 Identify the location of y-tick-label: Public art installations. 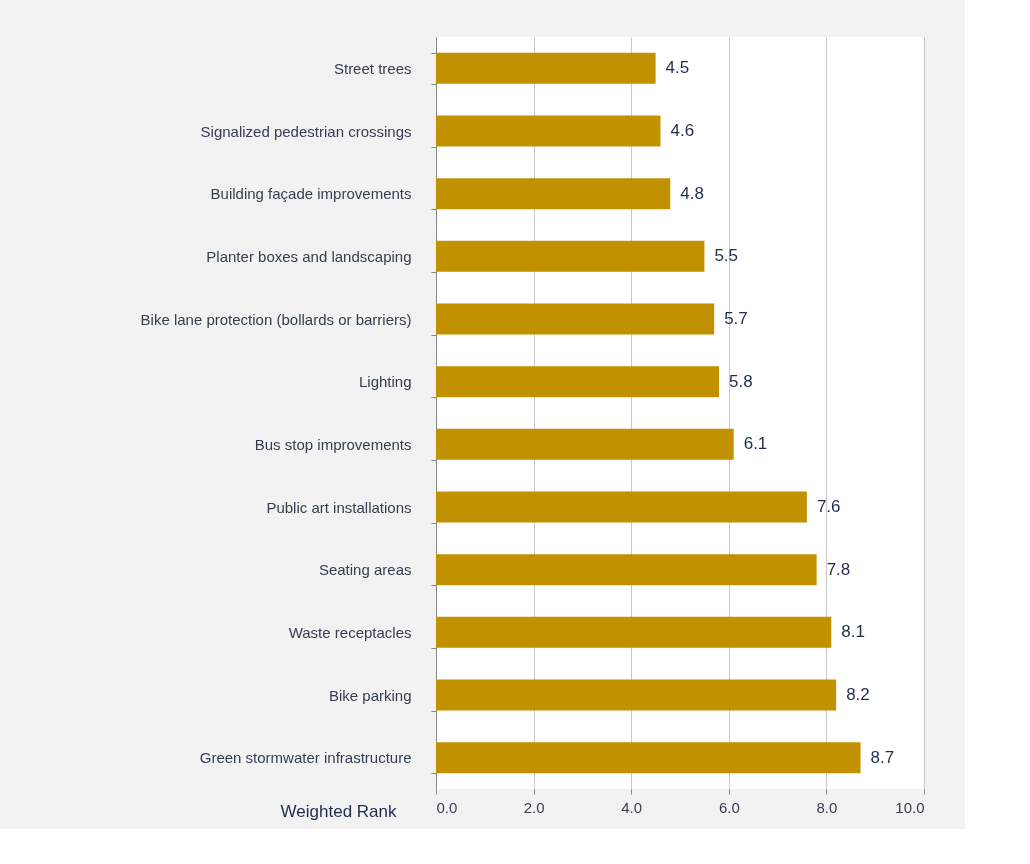
(339, 507).